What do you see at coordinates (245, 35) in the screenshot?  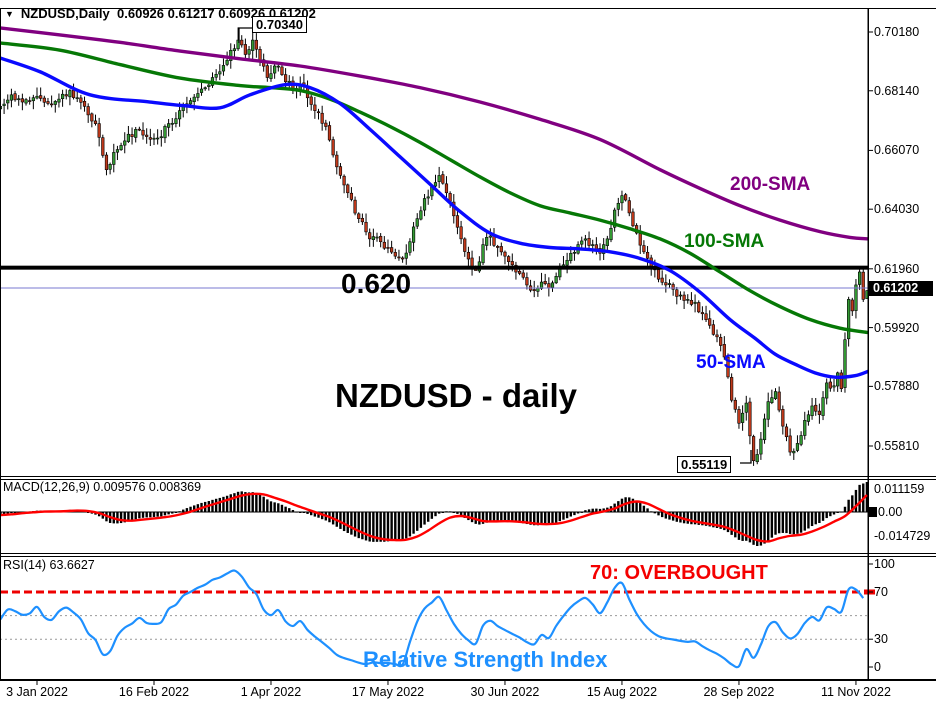 I see `high-annotation-callout` at bounding box center [245, 35].